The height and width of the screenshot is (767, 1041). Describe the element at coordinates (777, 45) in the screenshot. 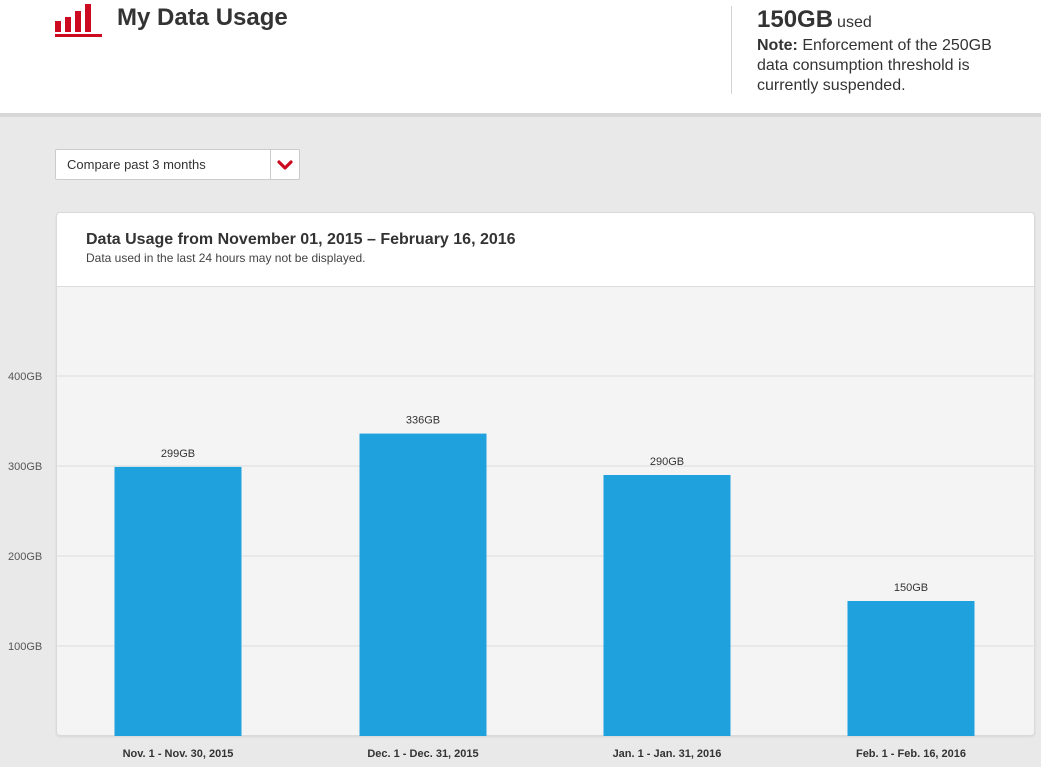

I see `note-label: Note:` at that location.